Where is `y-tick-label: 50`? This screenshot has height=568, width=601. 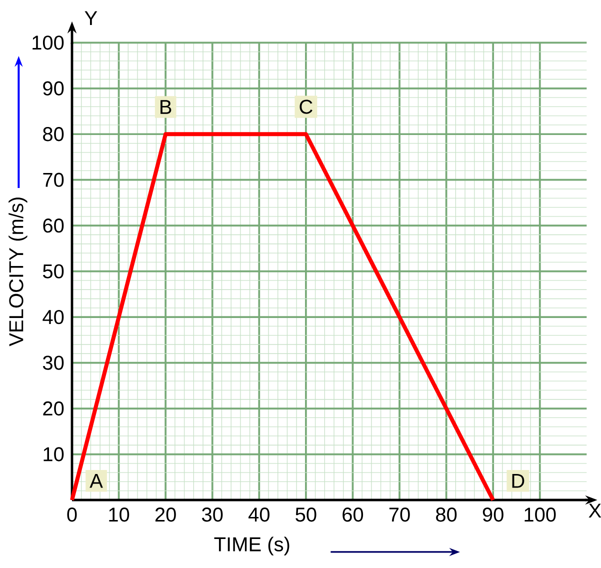
y-tick-label: 50 is located at coordinates (53, 271).